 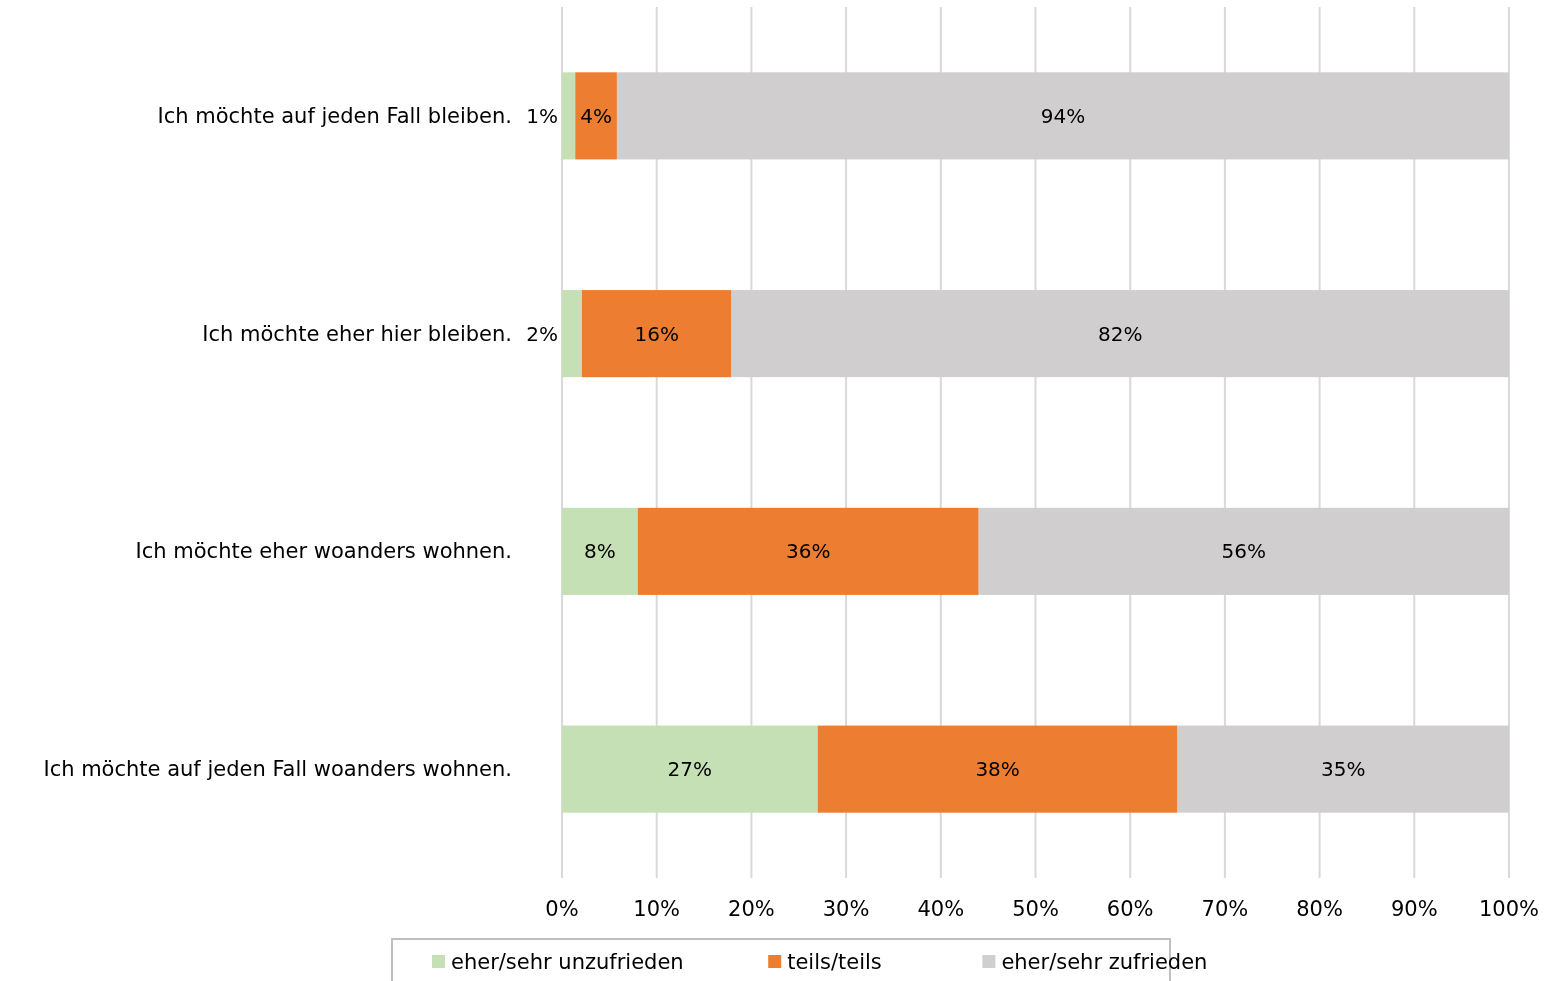 I want to click on y-tick-label: Ich möchte auf jeden Fall woanders wohnen., so click(x=277, y=769).